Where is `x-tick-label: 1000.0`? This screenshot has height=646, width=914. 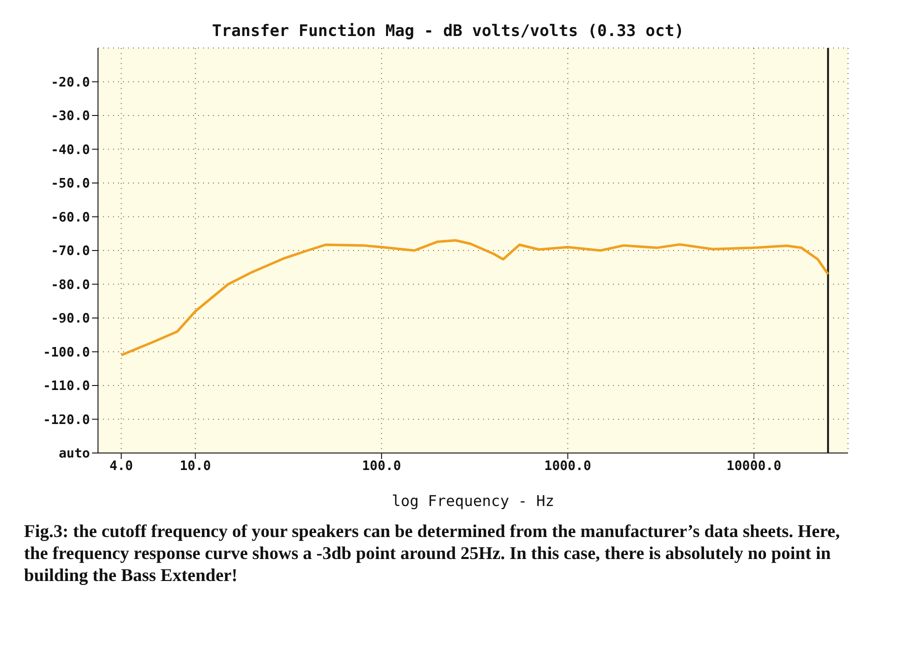 x-tick-label: 1000.0 is located at coordinates (568, 466).